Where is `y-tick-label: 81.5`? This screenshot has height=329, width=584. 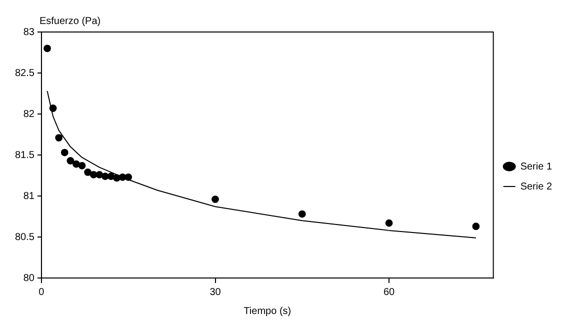
y-tick-label: 81.5 is located at coordinates (24, 155).